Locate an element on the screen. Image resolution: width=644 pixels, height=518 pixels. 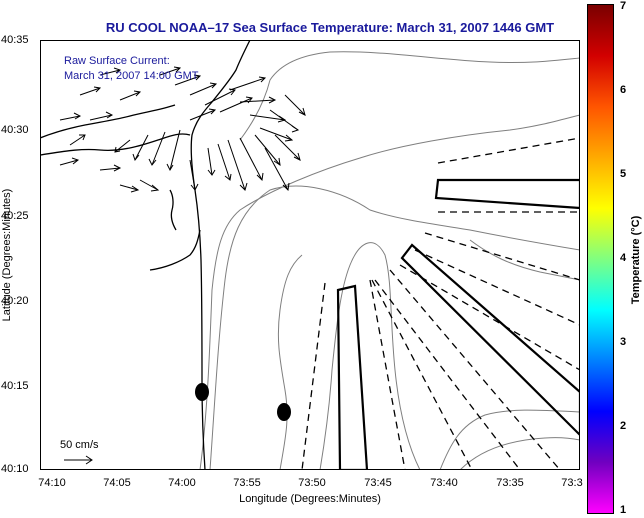
y-tick-label: 40:25 is located at coordinates (15, 216).